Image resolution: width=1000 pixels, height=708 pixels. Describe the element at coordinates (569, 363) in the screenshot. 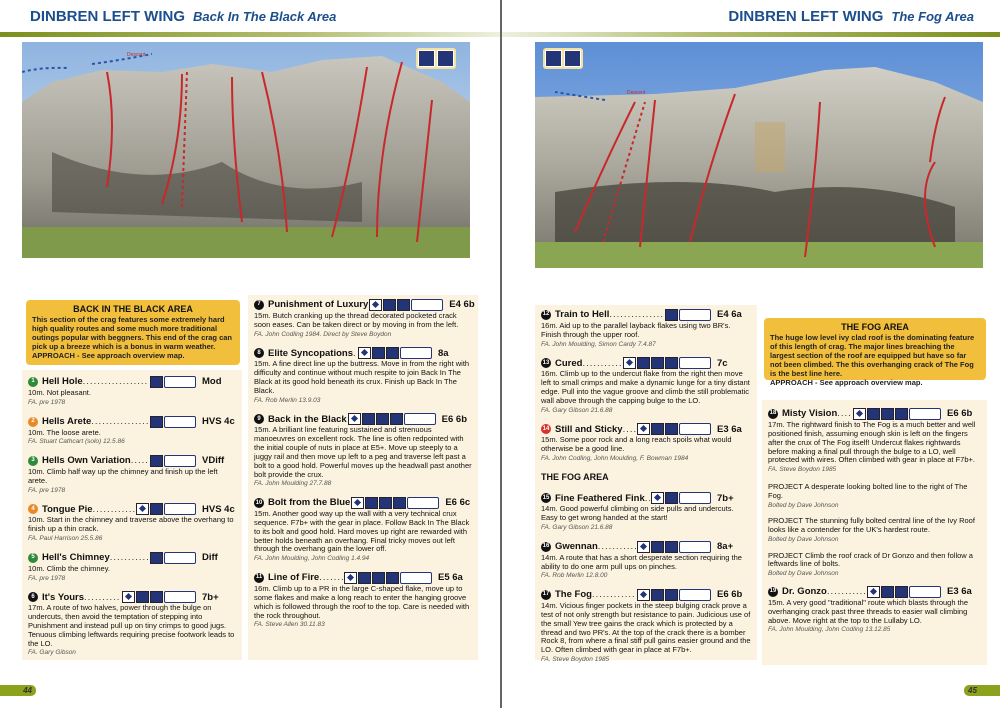

I see `route-name: Cured` at that location.